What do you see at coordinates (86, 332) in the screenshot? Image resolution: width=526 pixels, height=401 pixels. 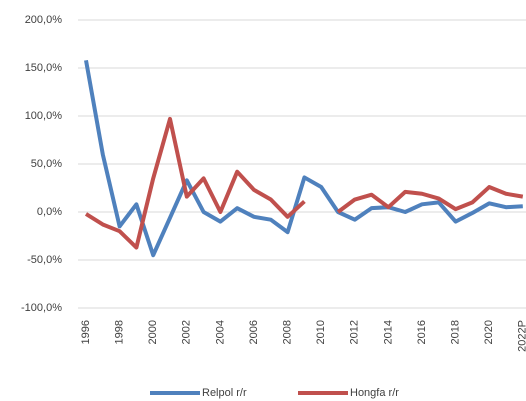 I see `x-tick-label: 1996` at bounding box center [86, 332].